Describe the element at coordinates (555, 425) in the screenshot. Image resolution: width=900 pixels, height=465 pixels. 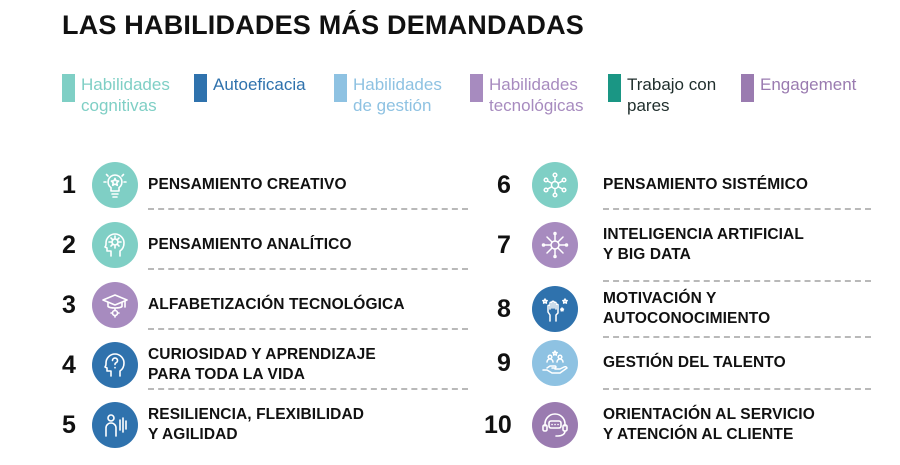
I see `headset-chat-icon` at that location.